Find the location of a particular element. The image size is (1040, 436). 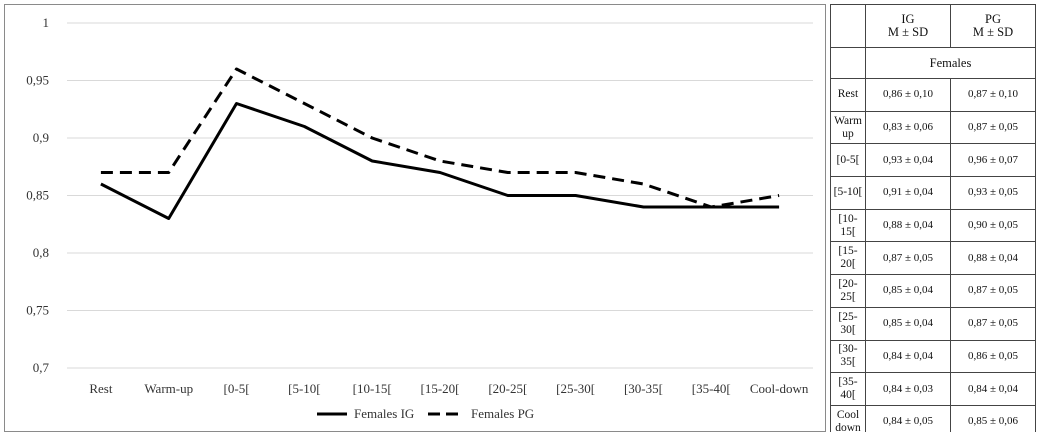

x-tick-label: [0-5[ is located at coordinates (237, 388).